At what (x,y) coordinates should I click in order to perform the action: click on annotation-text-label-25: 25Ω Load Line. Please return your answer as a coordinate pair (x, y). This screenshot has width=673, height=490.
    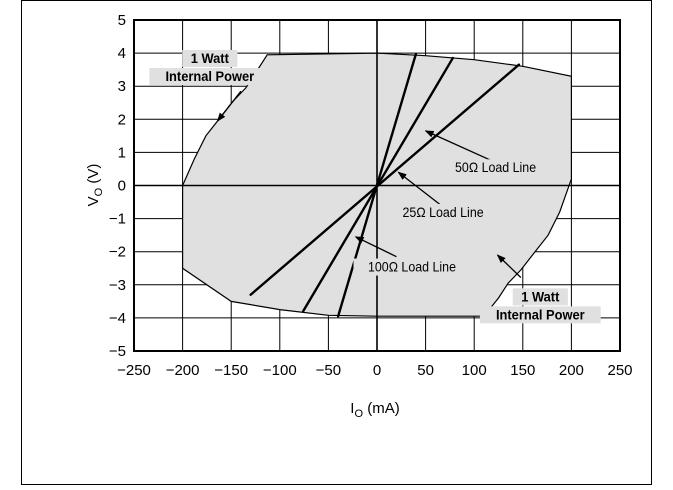
    Looking at the image, I should click on (443, 212).